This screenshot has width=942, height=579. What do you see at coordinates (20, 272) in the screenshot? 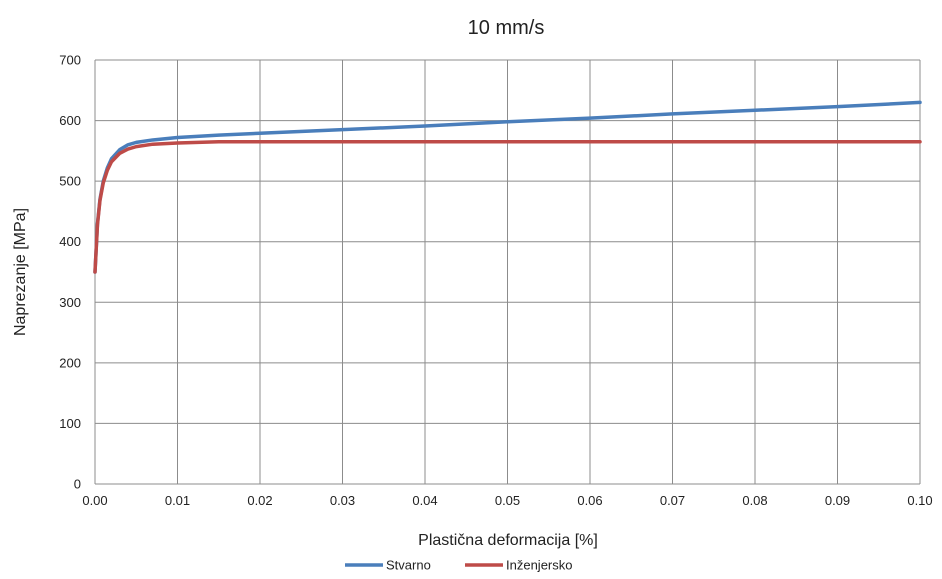
I see `y-axis-title: Naprezanje [MPa]` at bounding box center [20, 272].